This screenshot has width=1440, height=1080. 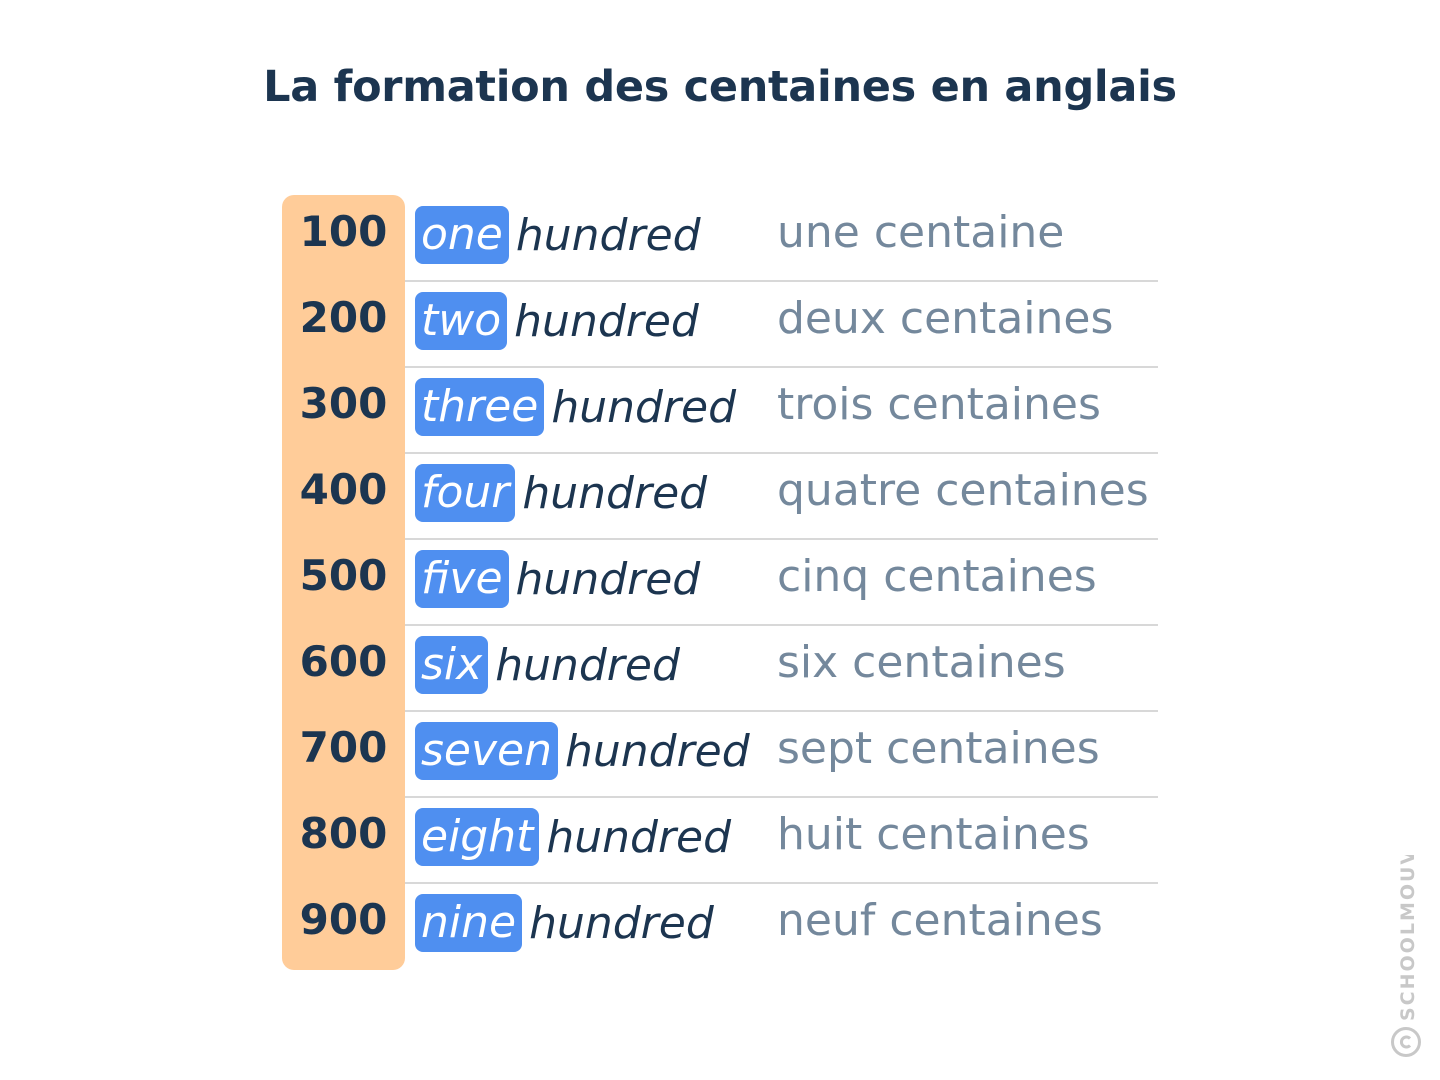 What do you see at coordinates (938, 748) in the screenshot?
I see `french-translation: sept centaines` at bounding box center [938, 748].